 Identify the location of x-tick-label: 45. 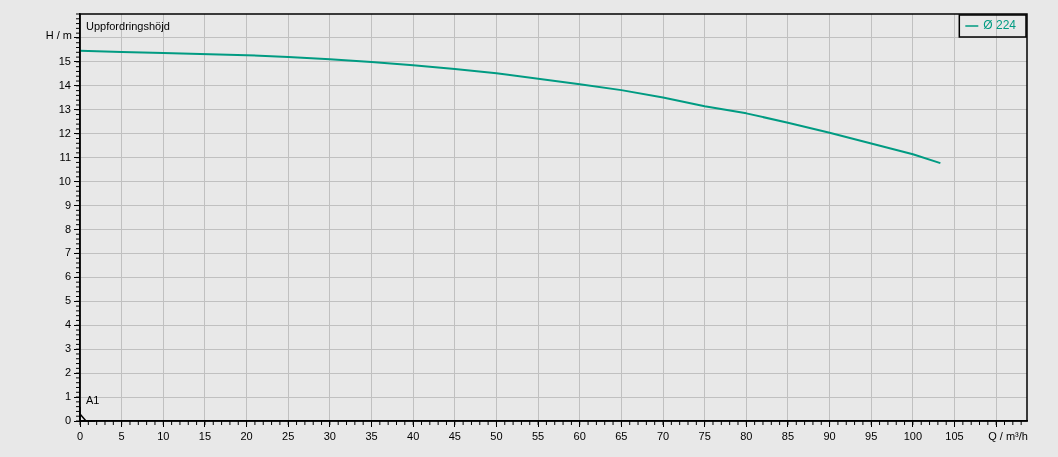
(454, 435).